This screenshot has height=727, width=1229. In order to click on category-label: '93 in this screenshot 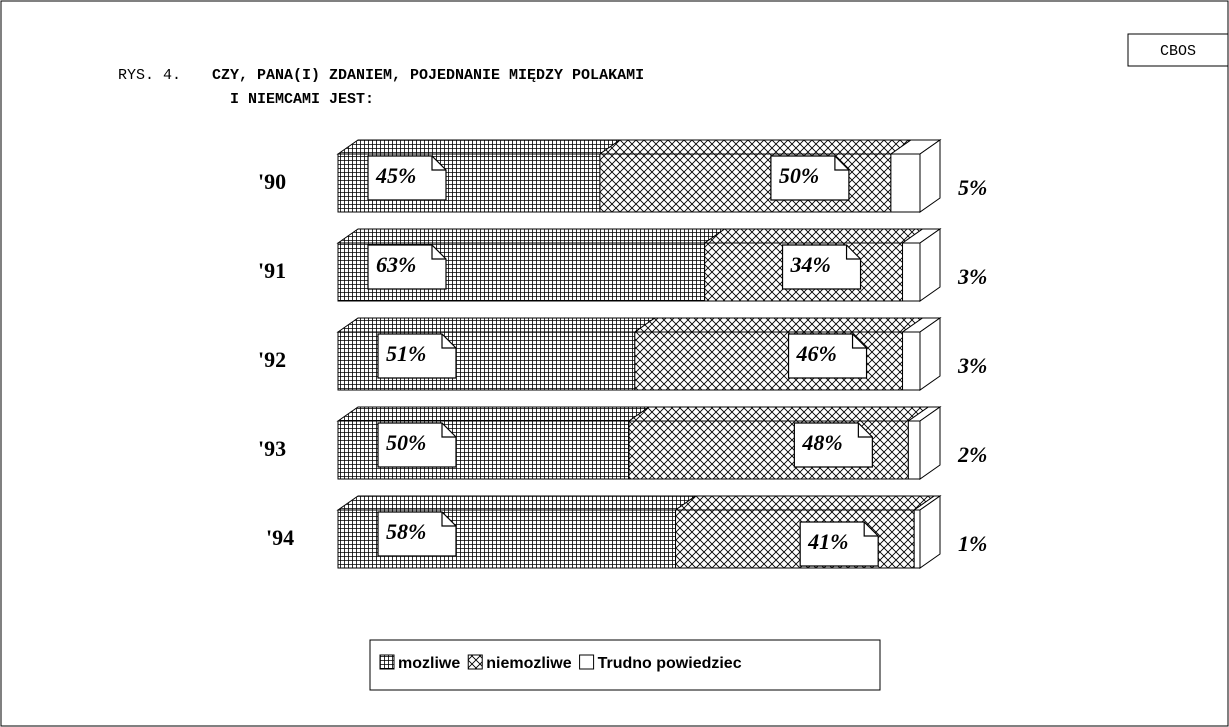, I will do `click(272, 448)`.